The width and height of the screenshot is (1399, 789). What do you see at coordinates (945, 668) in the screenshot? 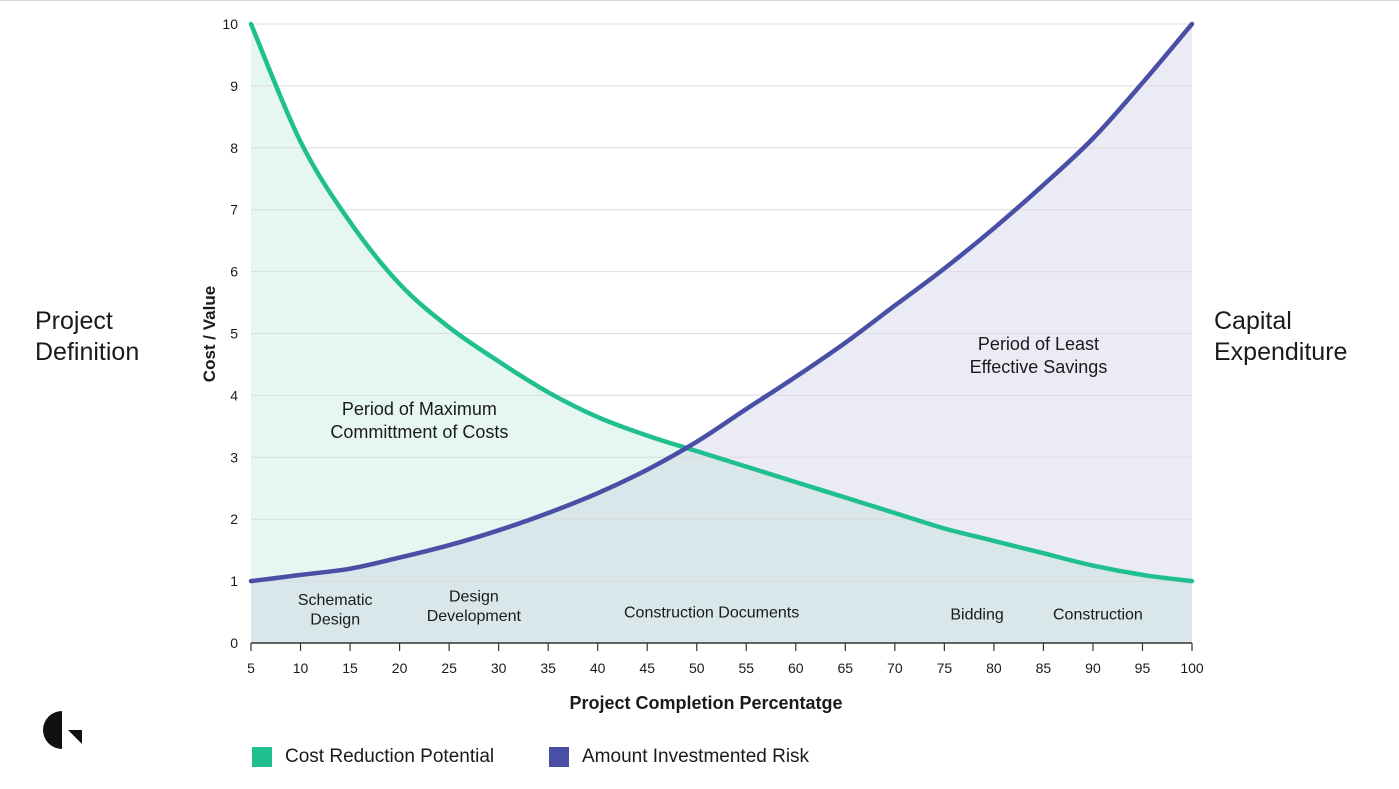
I see `x-tick-label: 75` at bounding box center [945, 668].